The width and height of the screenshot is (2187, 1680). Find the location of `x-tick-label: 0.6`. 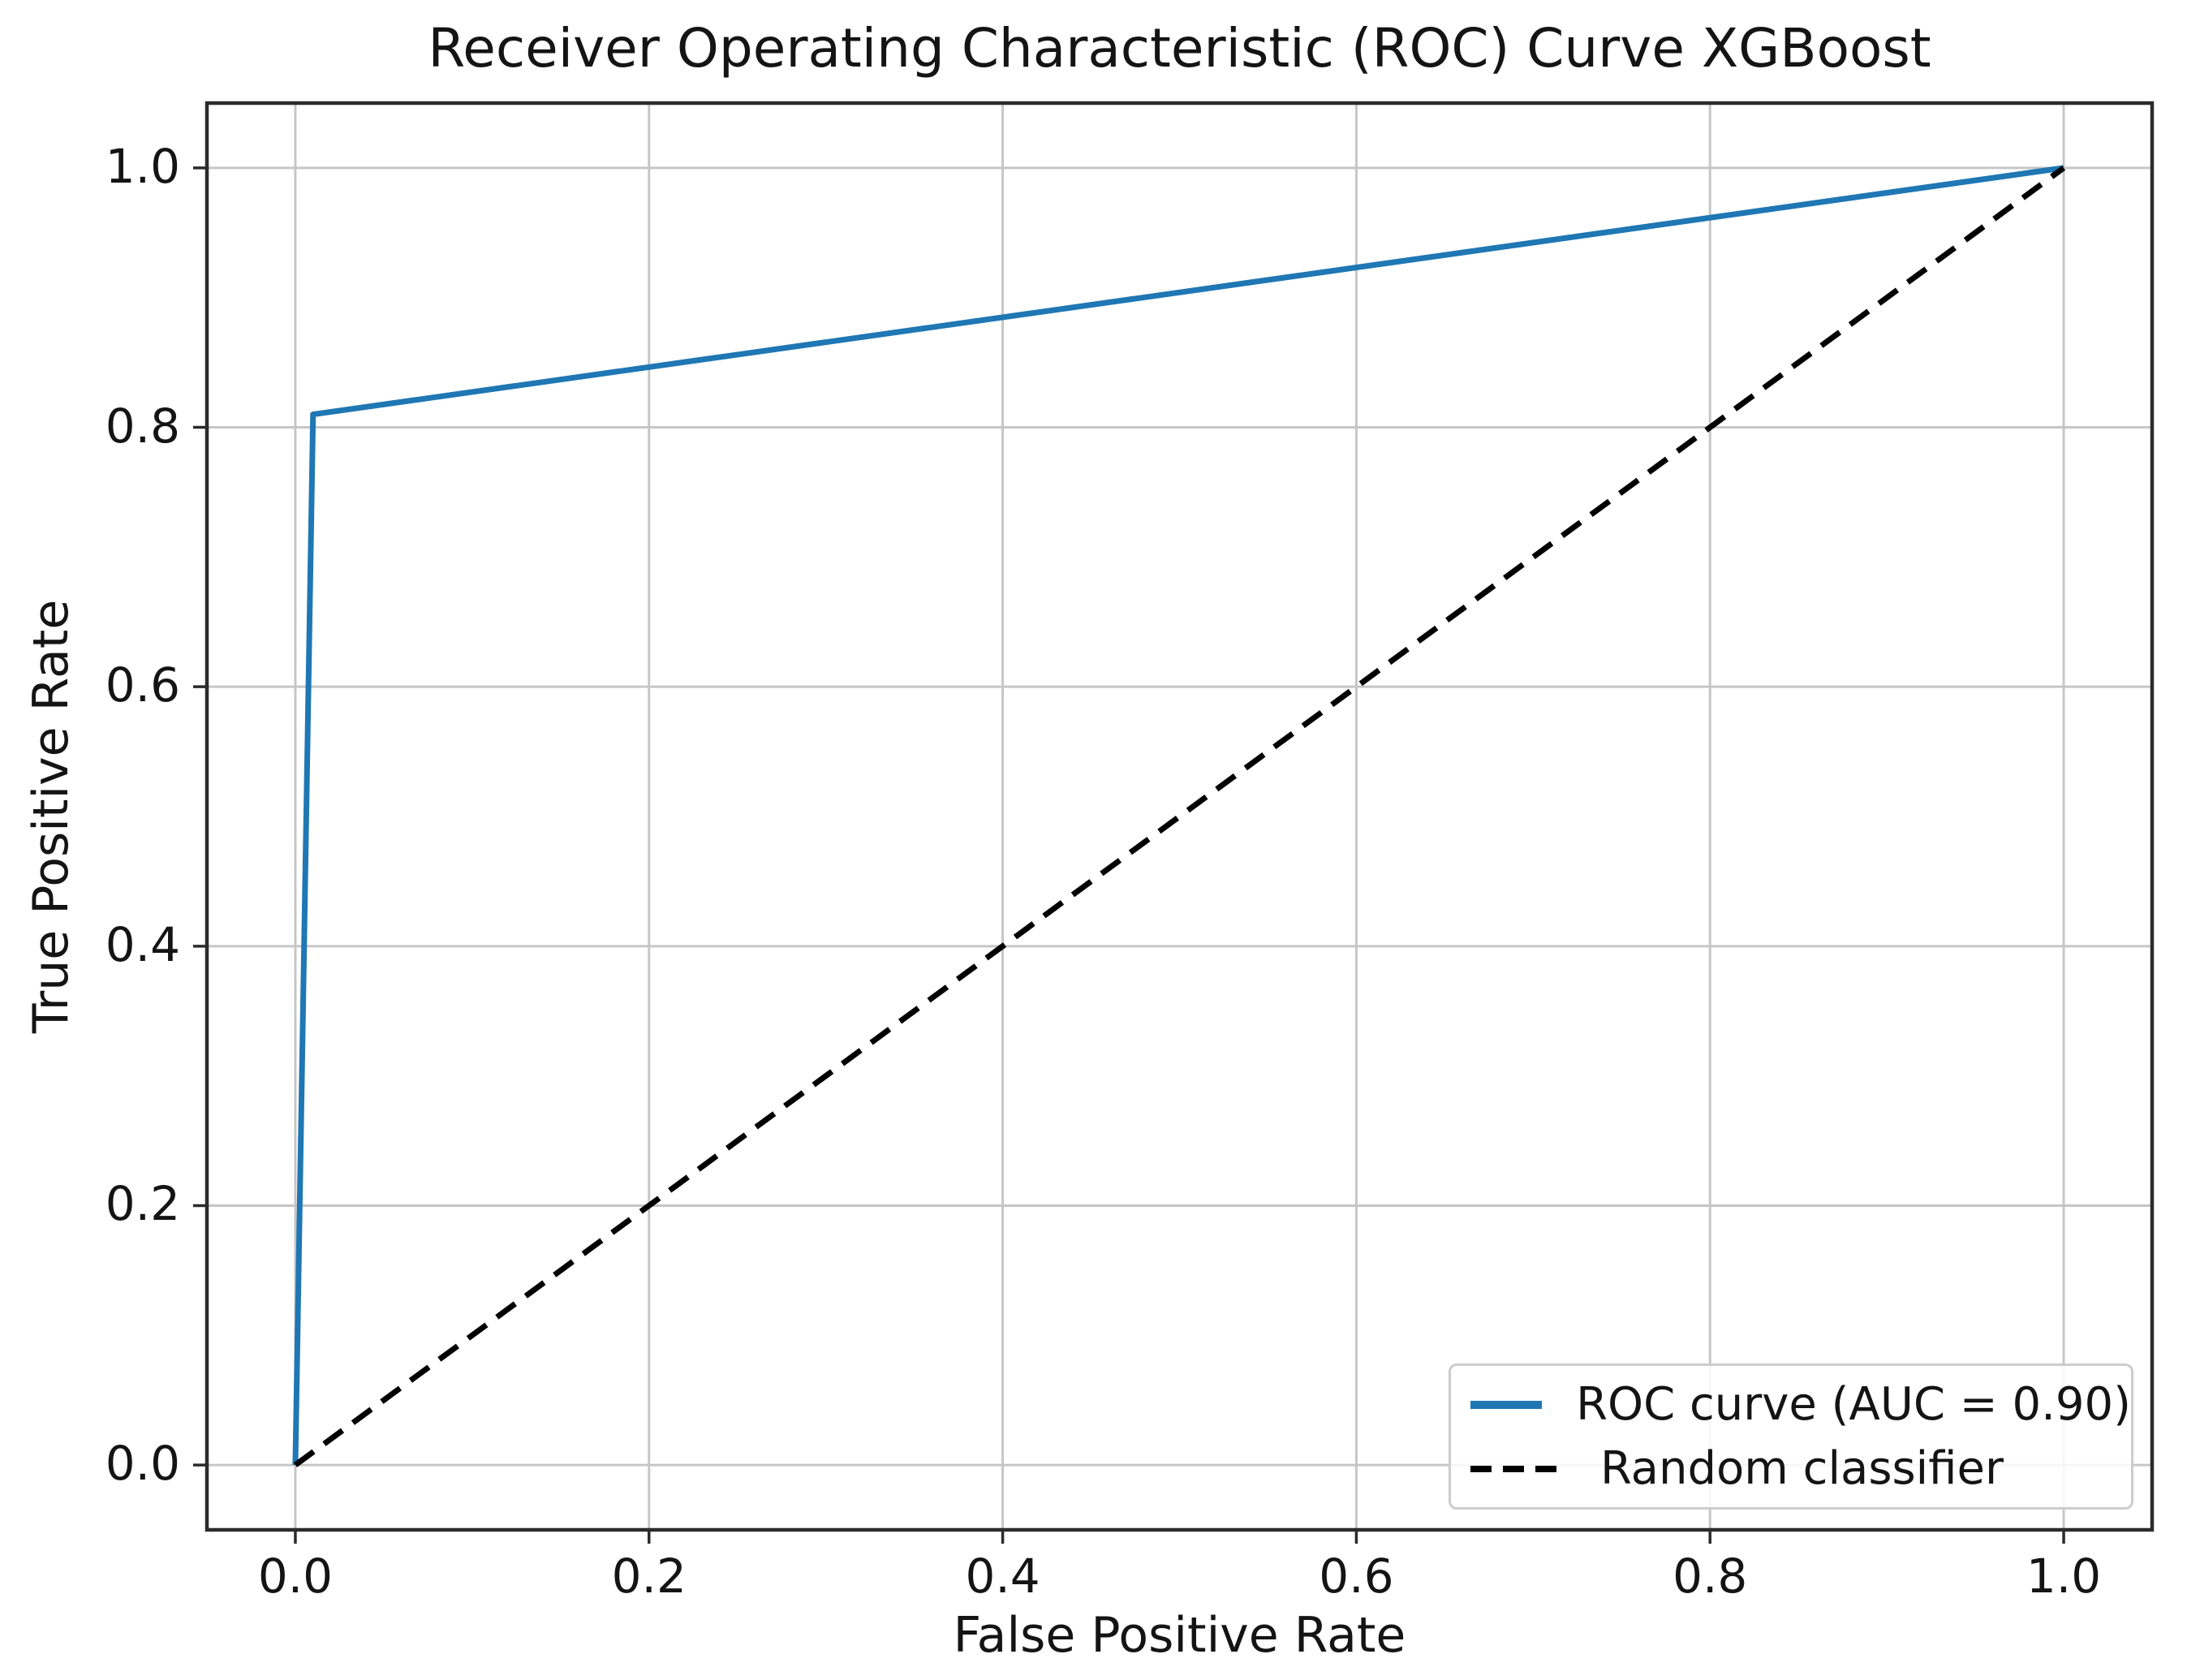

x-tick-label: 0.6 is located at coordinates (1356, 1577).